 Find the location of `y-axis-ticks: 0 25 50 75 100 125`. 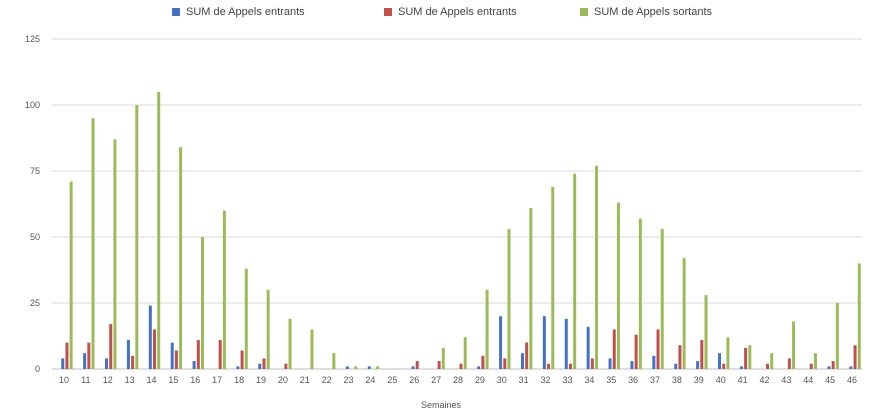

y-axis-ticks: 0 25 50 75 100 125 is located at coordinates (32, 204).